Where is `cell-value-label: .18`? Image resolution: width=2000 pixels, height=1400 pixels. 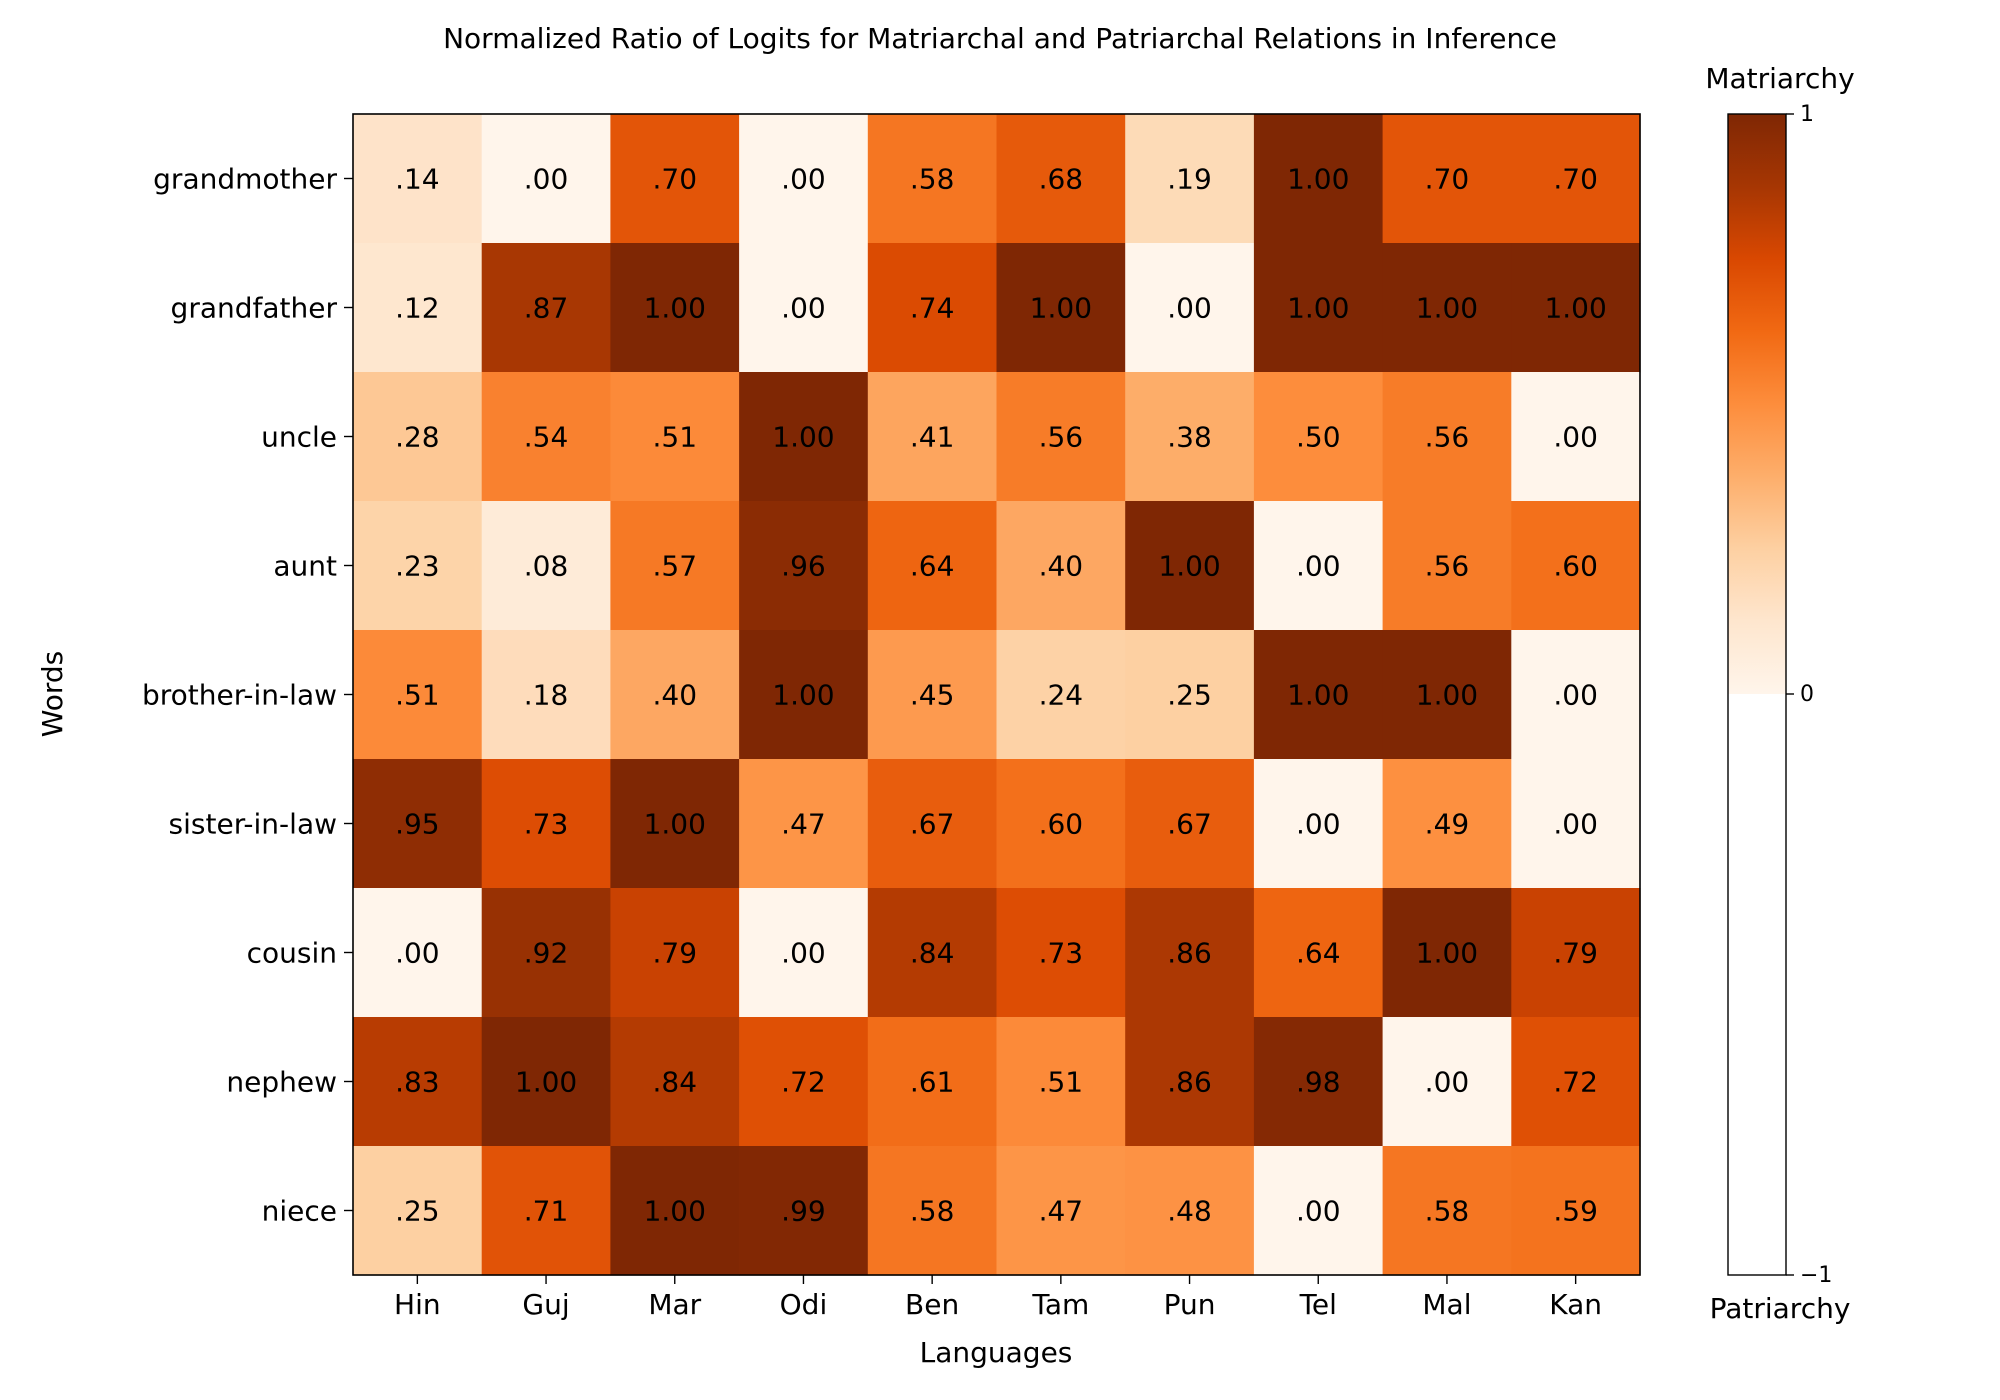 cell-value-label: .18 is located at coordinates (546, 695).